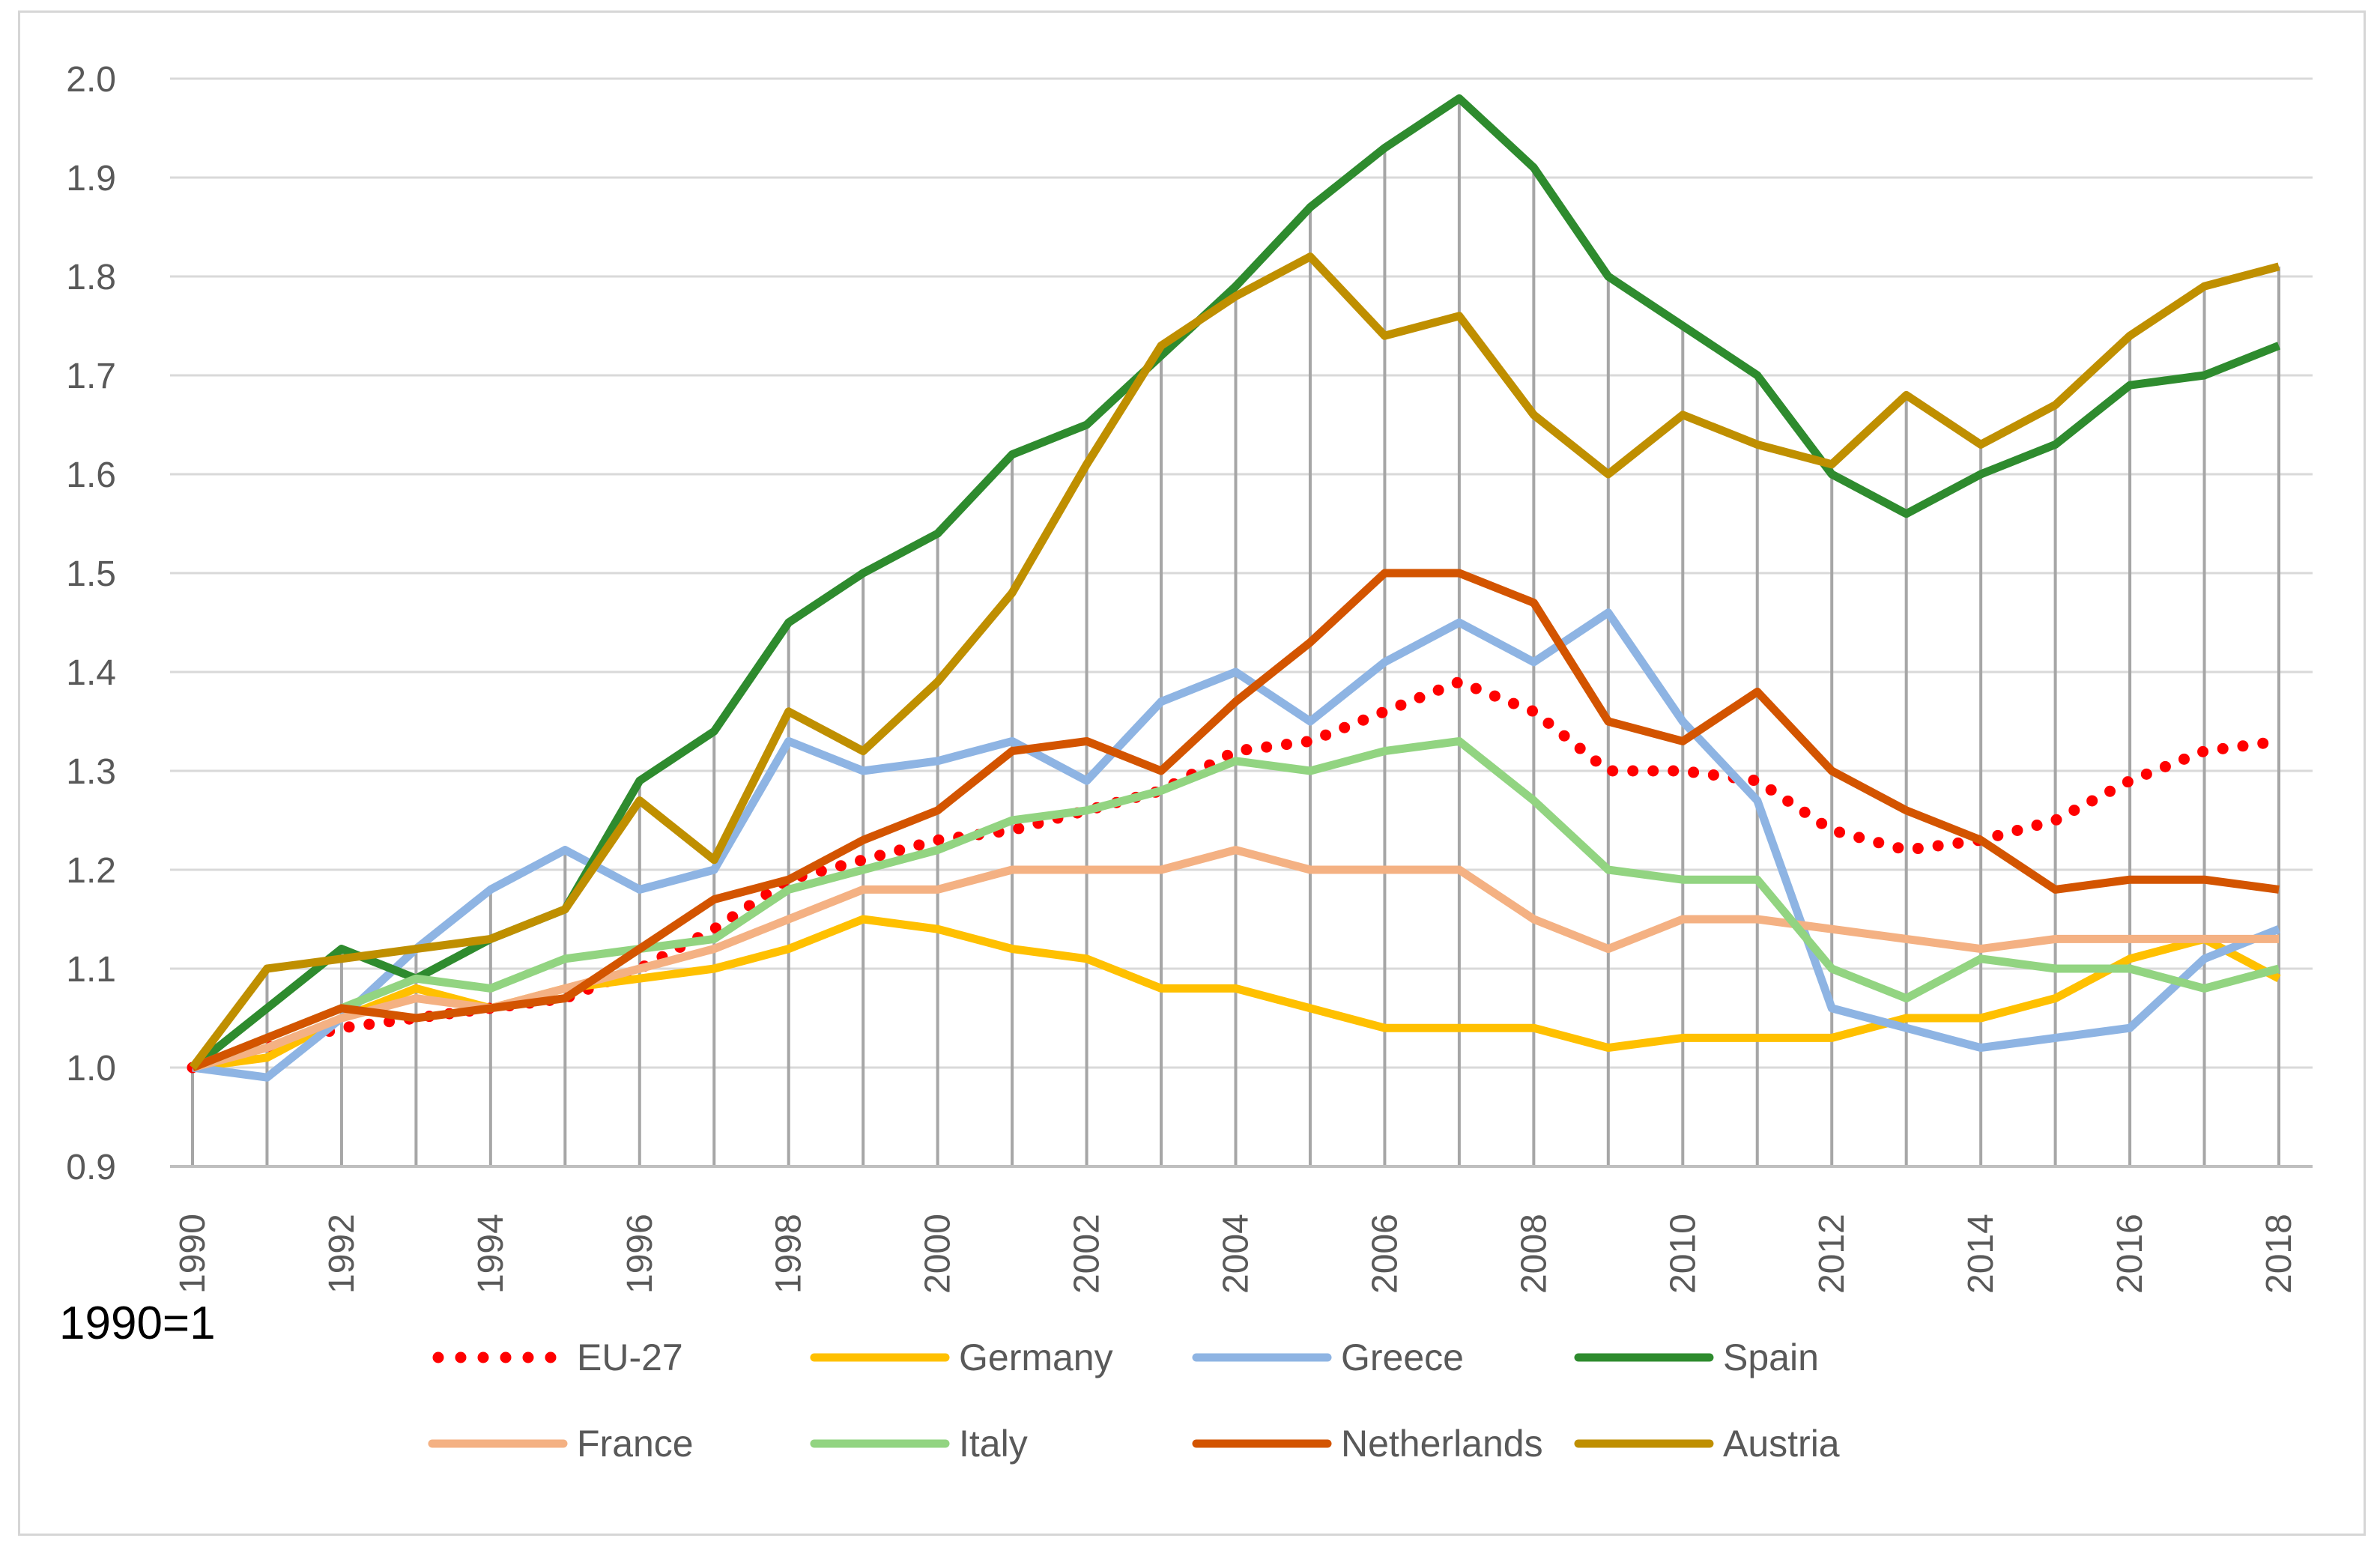  I want to click on y-tick-label: 1.9, so click(91, 179).